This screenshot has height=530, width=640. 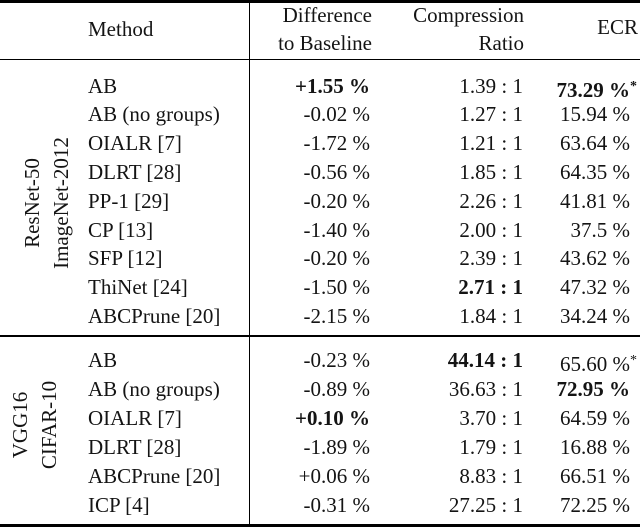 What do you see at coordinates (337, 229) in the screenshot?
I see `difference-to-baseline-cell: -1.40 %` at bounding box center [337, 229].